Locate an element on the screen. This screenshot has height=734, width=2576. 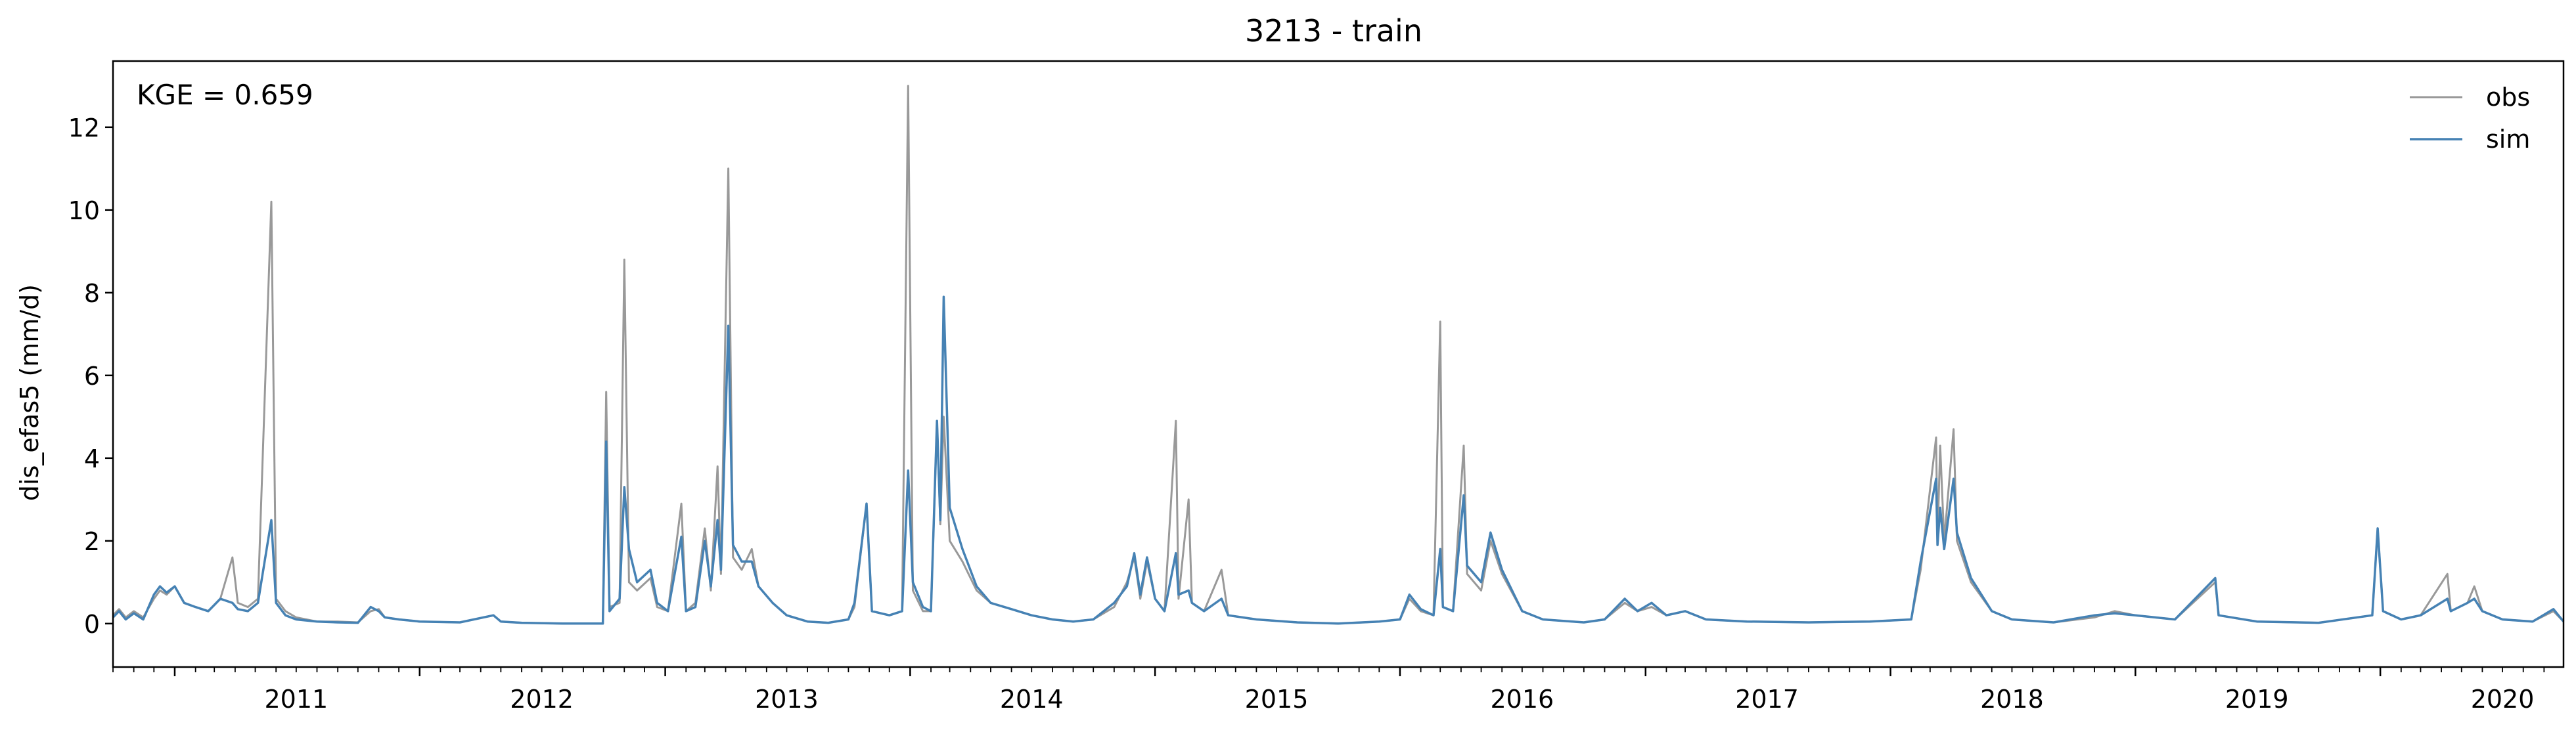
y-tick-label: 6 is located at coordinates (92, 376).